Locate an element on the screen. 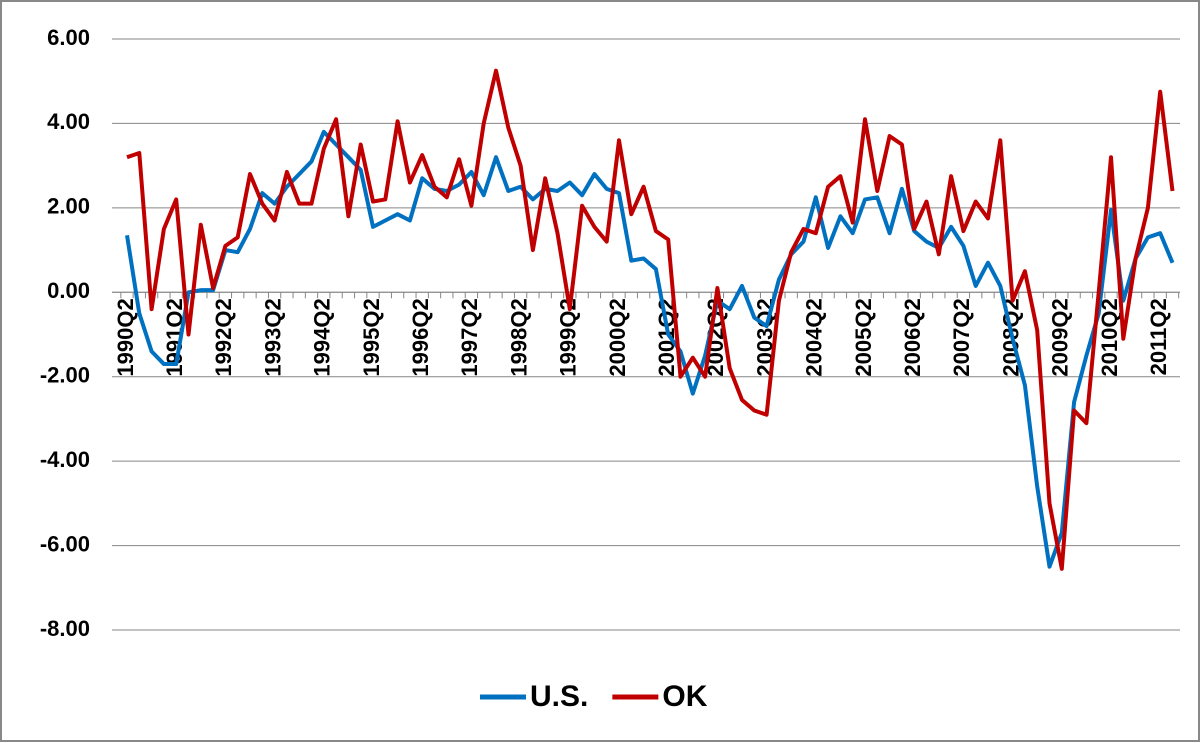  x-tick-label: 1992Q2 is located at coordinates (223, 337).